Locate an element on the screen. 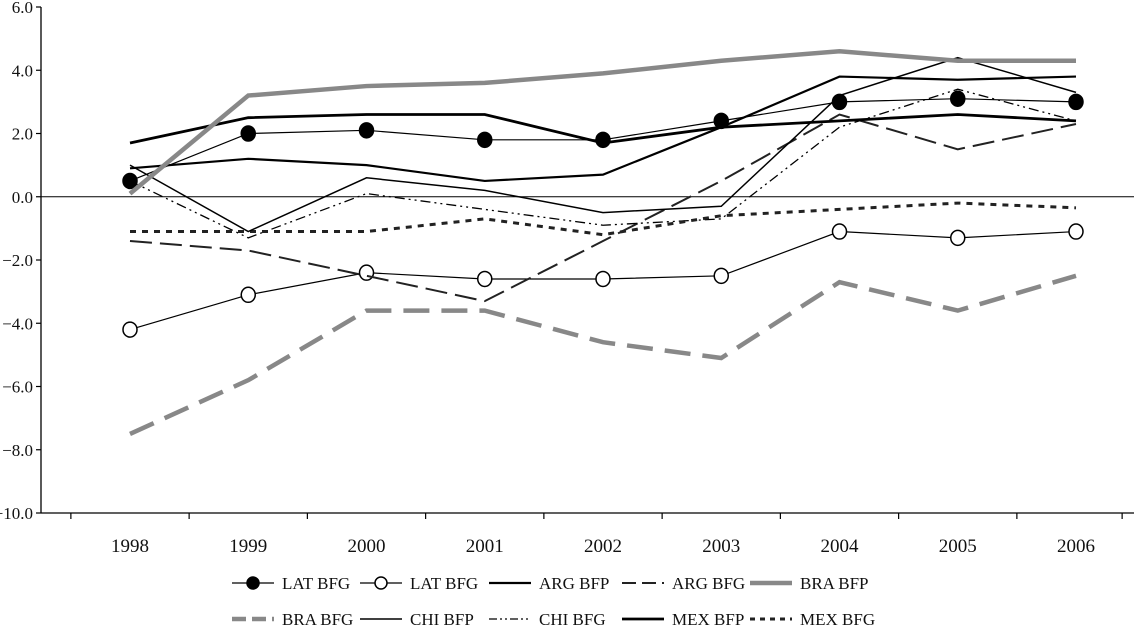 This screenshot has height=627, width=1134. x-tick-label: 2000 is located at coordinates (367, 546).